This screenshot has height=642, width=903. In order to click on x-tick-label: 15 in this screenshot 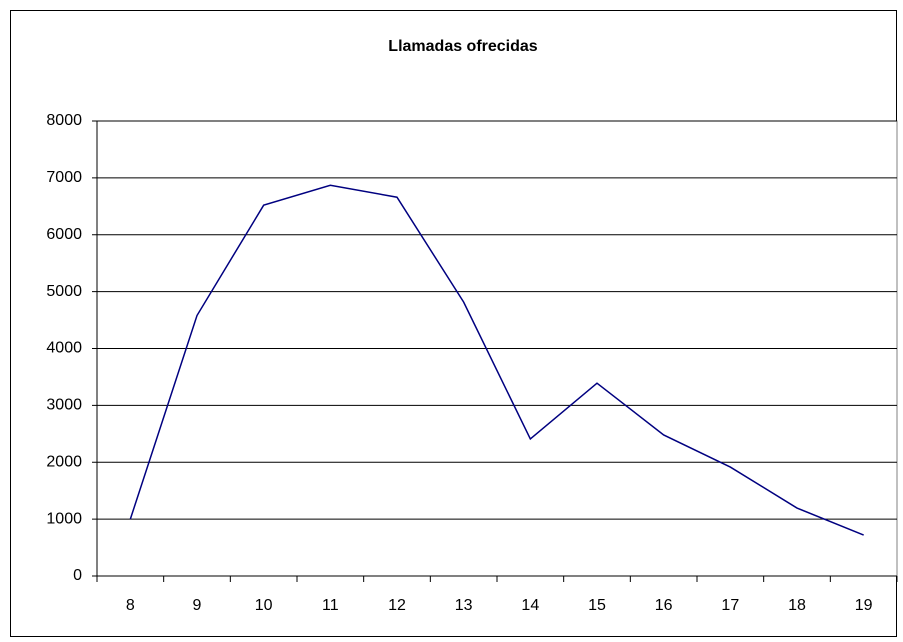, I will do `click(597, 605)`.